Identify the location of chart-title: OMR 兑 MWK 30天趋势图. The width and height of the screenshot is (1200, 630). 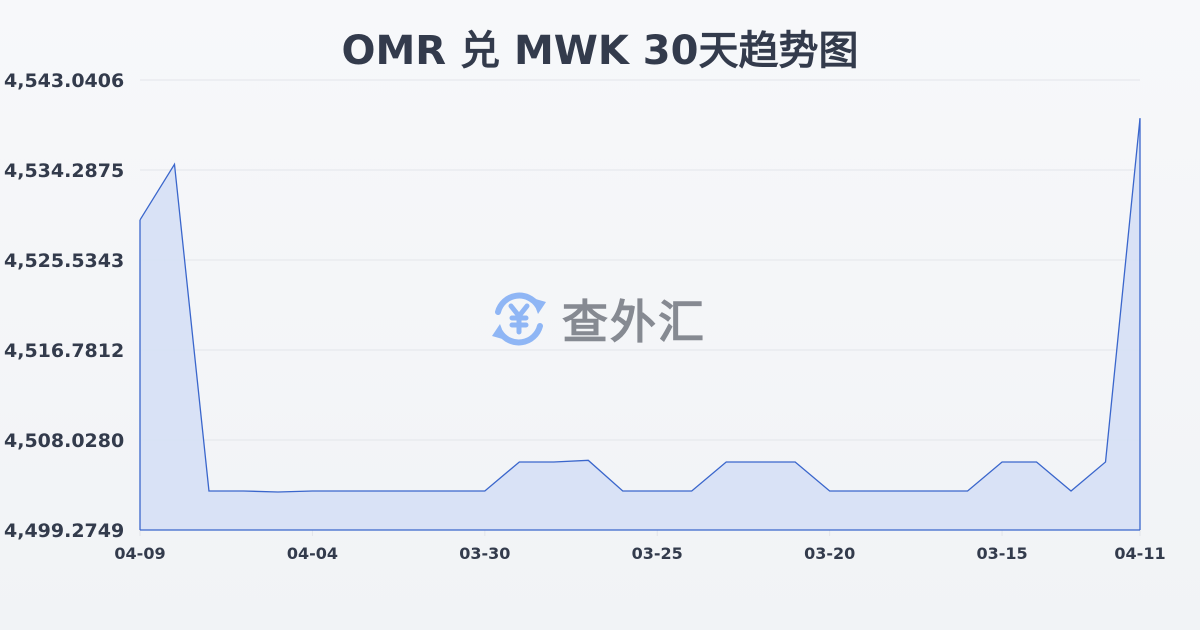
(600, 51).